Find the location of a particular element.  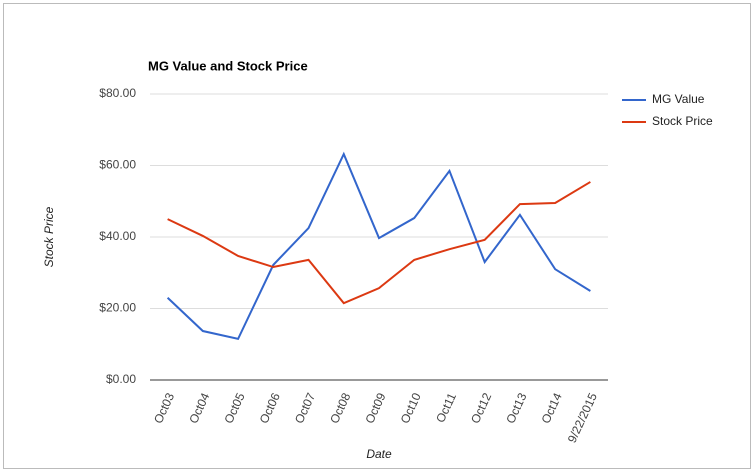

y-tick-label: $20.00 is located at coordinates (117, 308).